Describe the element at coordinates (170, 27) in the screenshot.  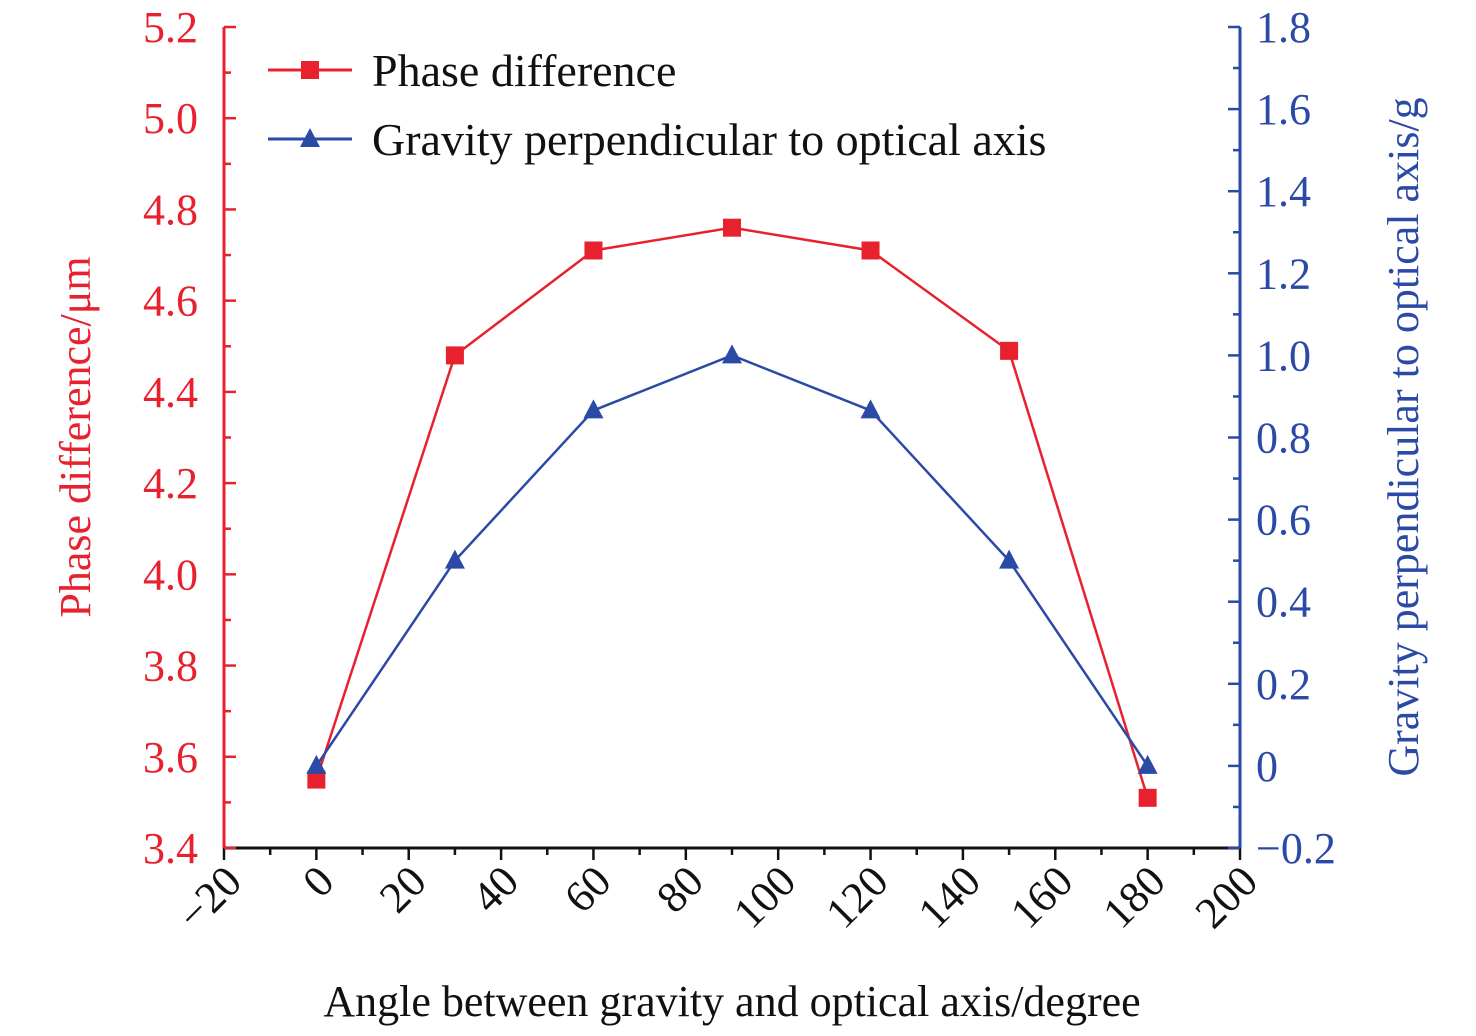
I see `left-tick-label: 5.2` at that location.